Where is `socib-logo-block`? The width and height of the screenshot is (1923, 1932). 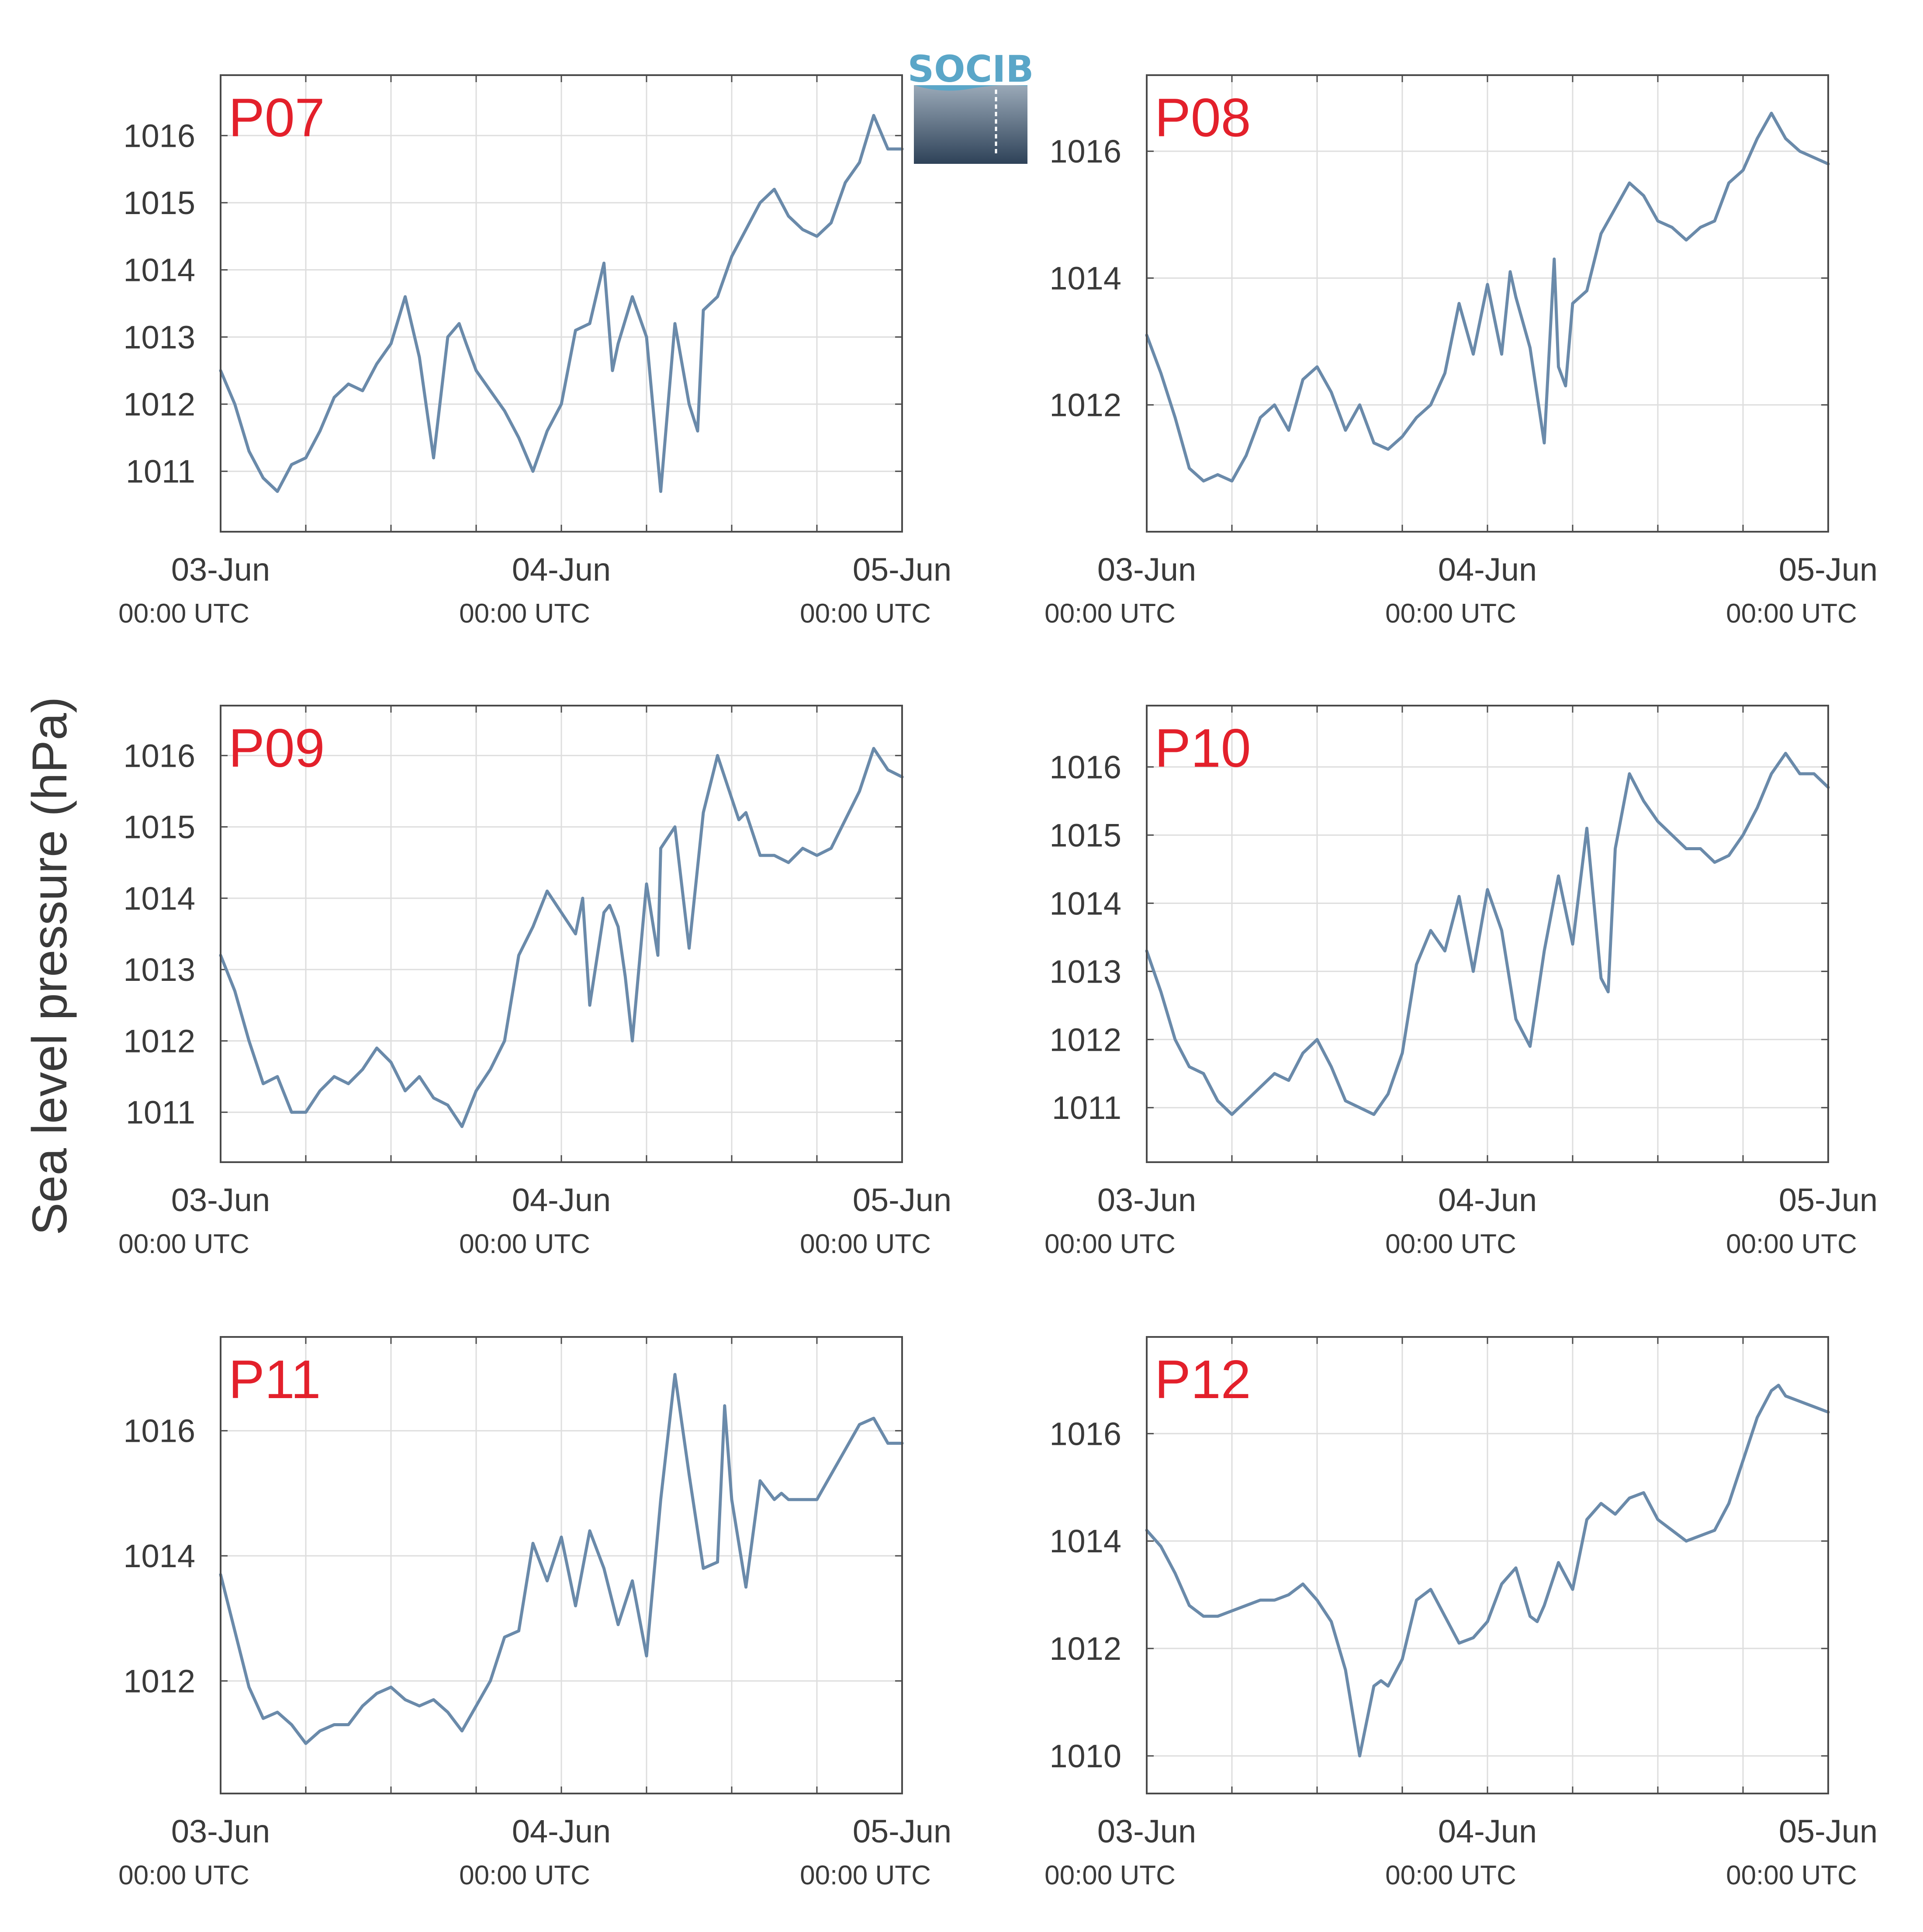 socib-logo-block is located at coordinates (970, 124).